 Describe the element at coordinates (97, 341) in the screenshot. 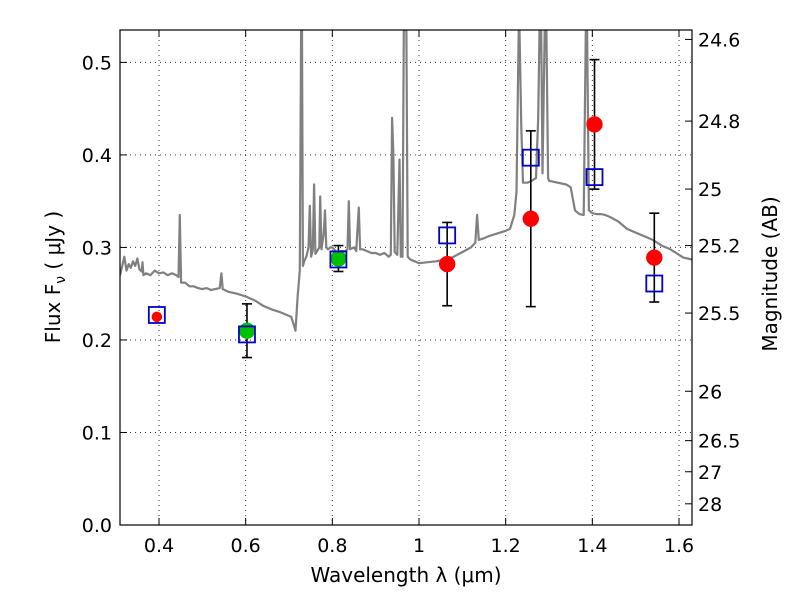

I see `y-tick-label: 0.2` at that location.